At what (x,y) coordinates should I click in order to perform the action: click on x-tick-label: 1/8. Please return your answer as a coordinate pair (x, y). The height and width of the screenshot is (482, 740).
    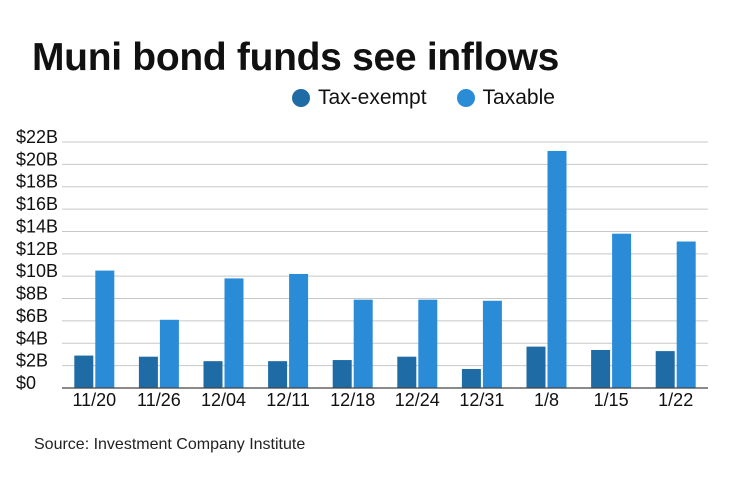
    Looking at the image, I should click on (546, 400).